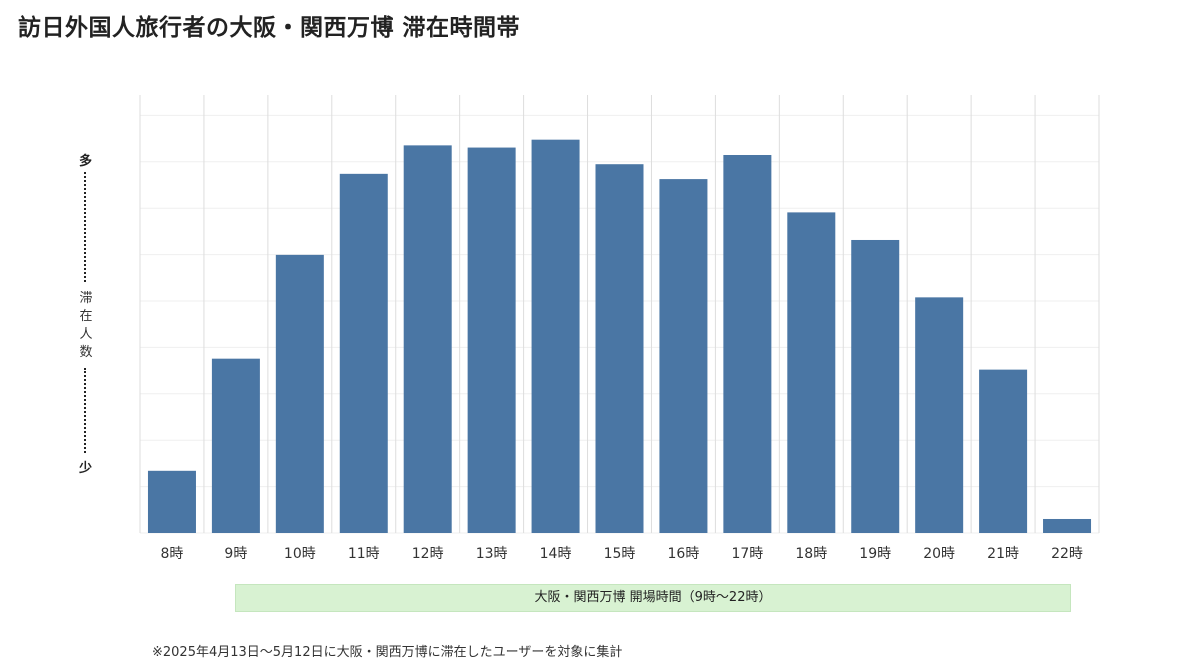 The width and height of the screenshot is (1183, 668). I want to click on x-tick-label: 15時, so click(619, 554).